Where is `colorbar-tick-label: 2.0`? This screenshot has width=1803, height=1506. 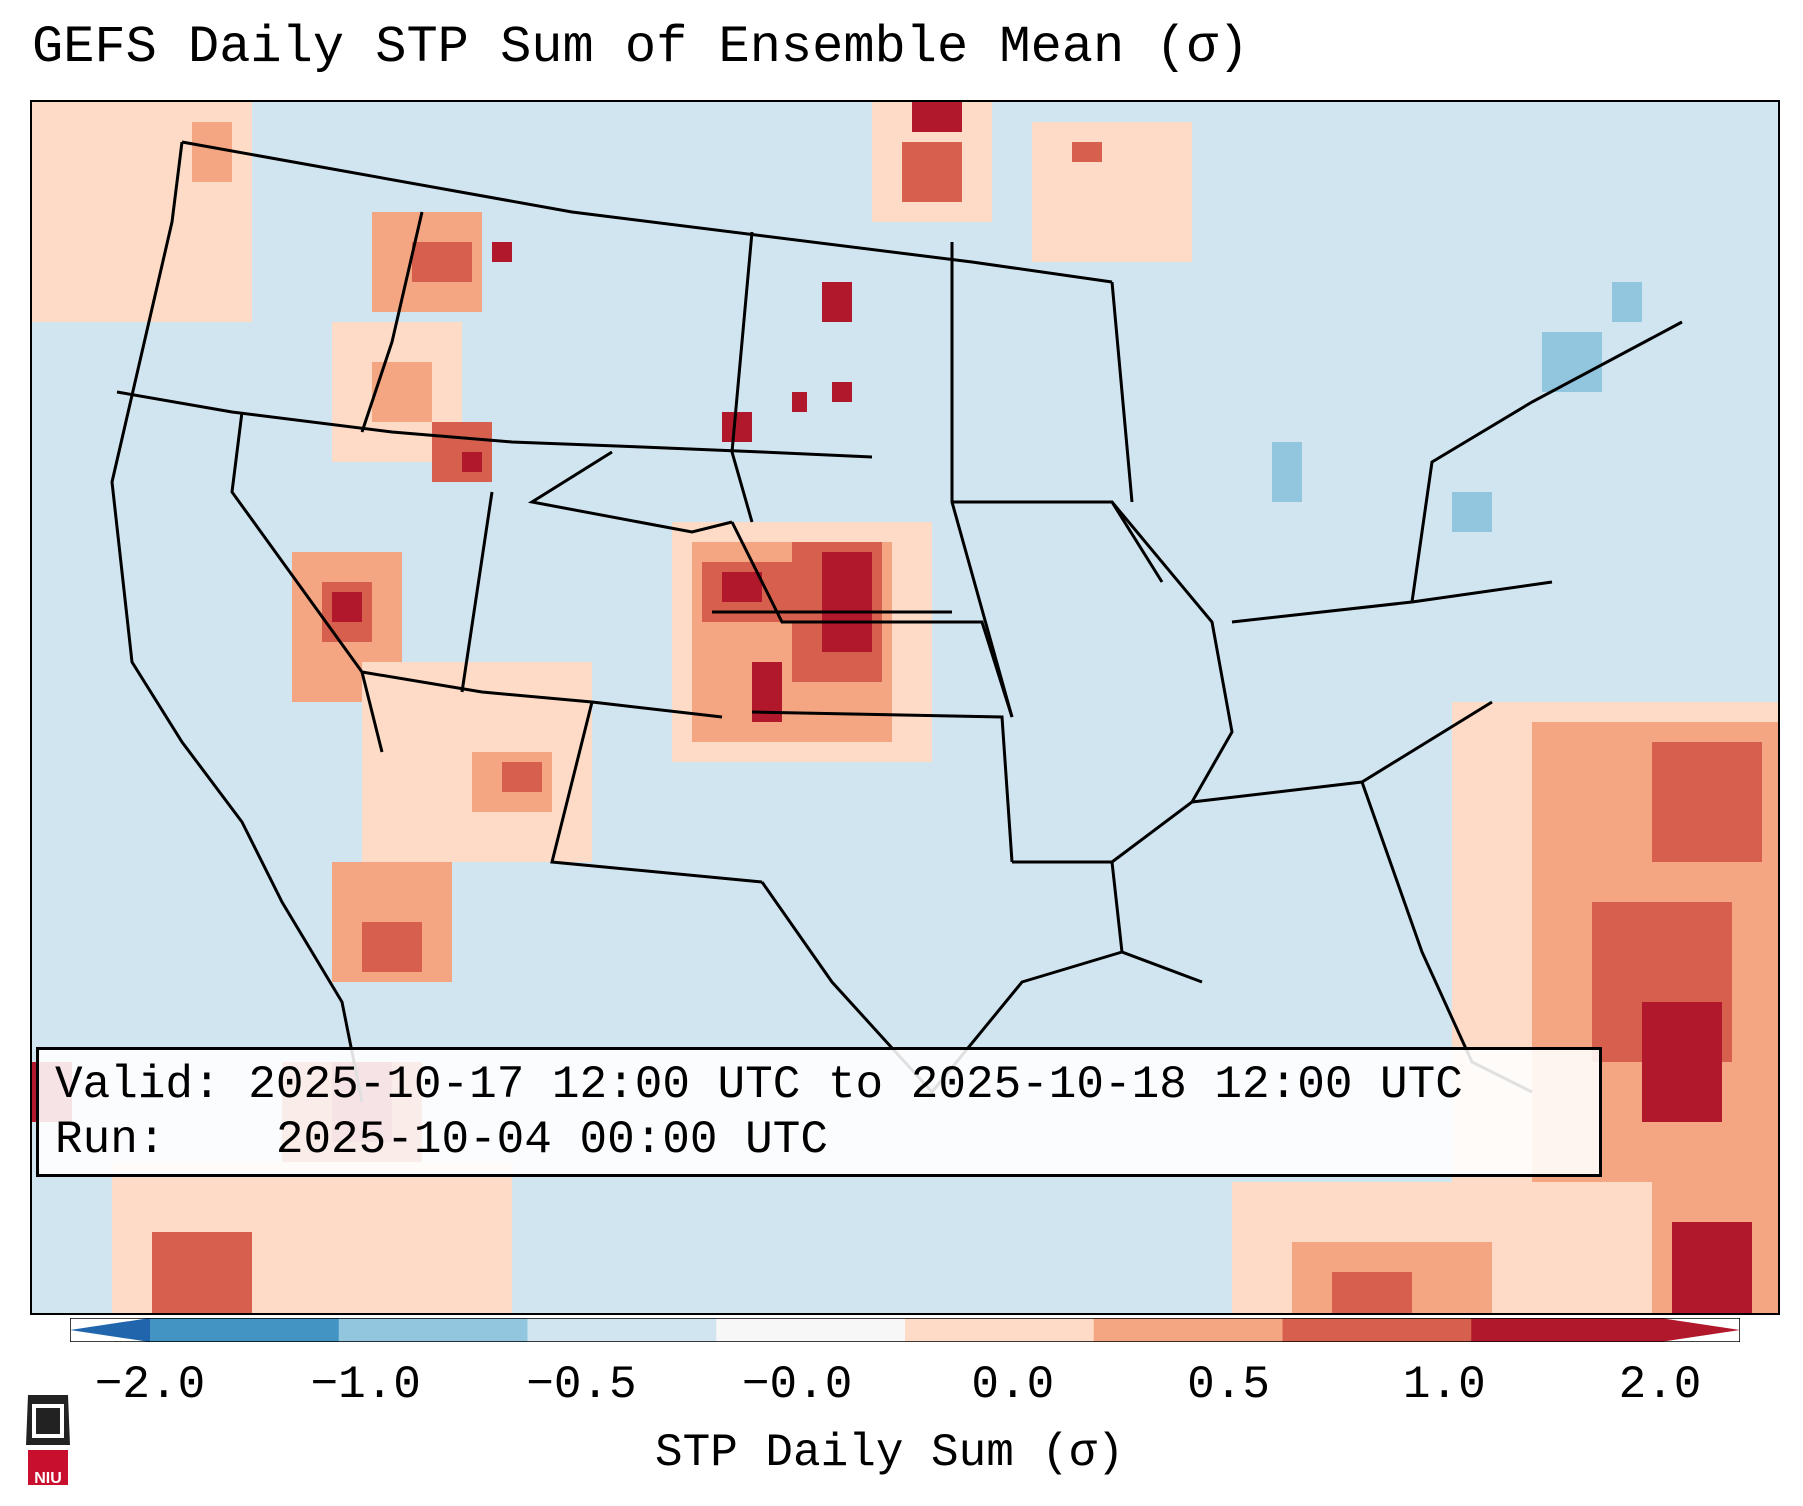
colorbar-tick-label: 2.0 is located at coordinates (1660, 1385).